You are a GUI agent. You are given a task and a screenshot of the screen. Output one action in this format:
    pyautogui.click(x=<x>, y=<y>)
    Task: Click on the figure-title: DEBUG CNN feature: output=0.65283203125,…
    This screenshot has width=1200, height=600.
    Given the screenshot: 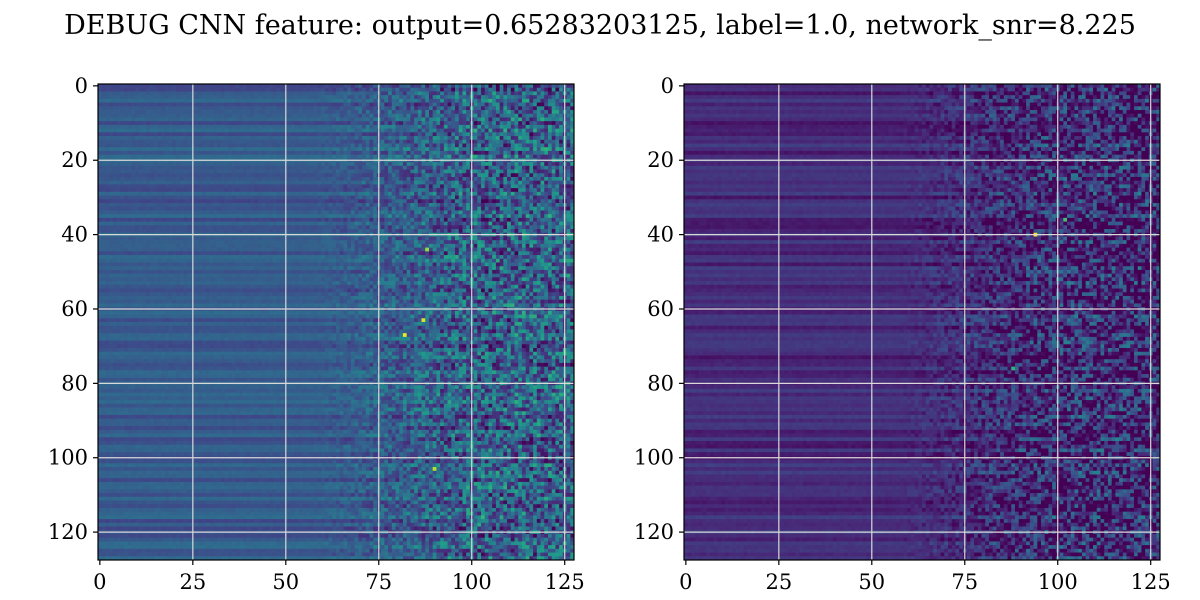 What is the action you would take?
    pyautogui.click(x=600, y=25)
    